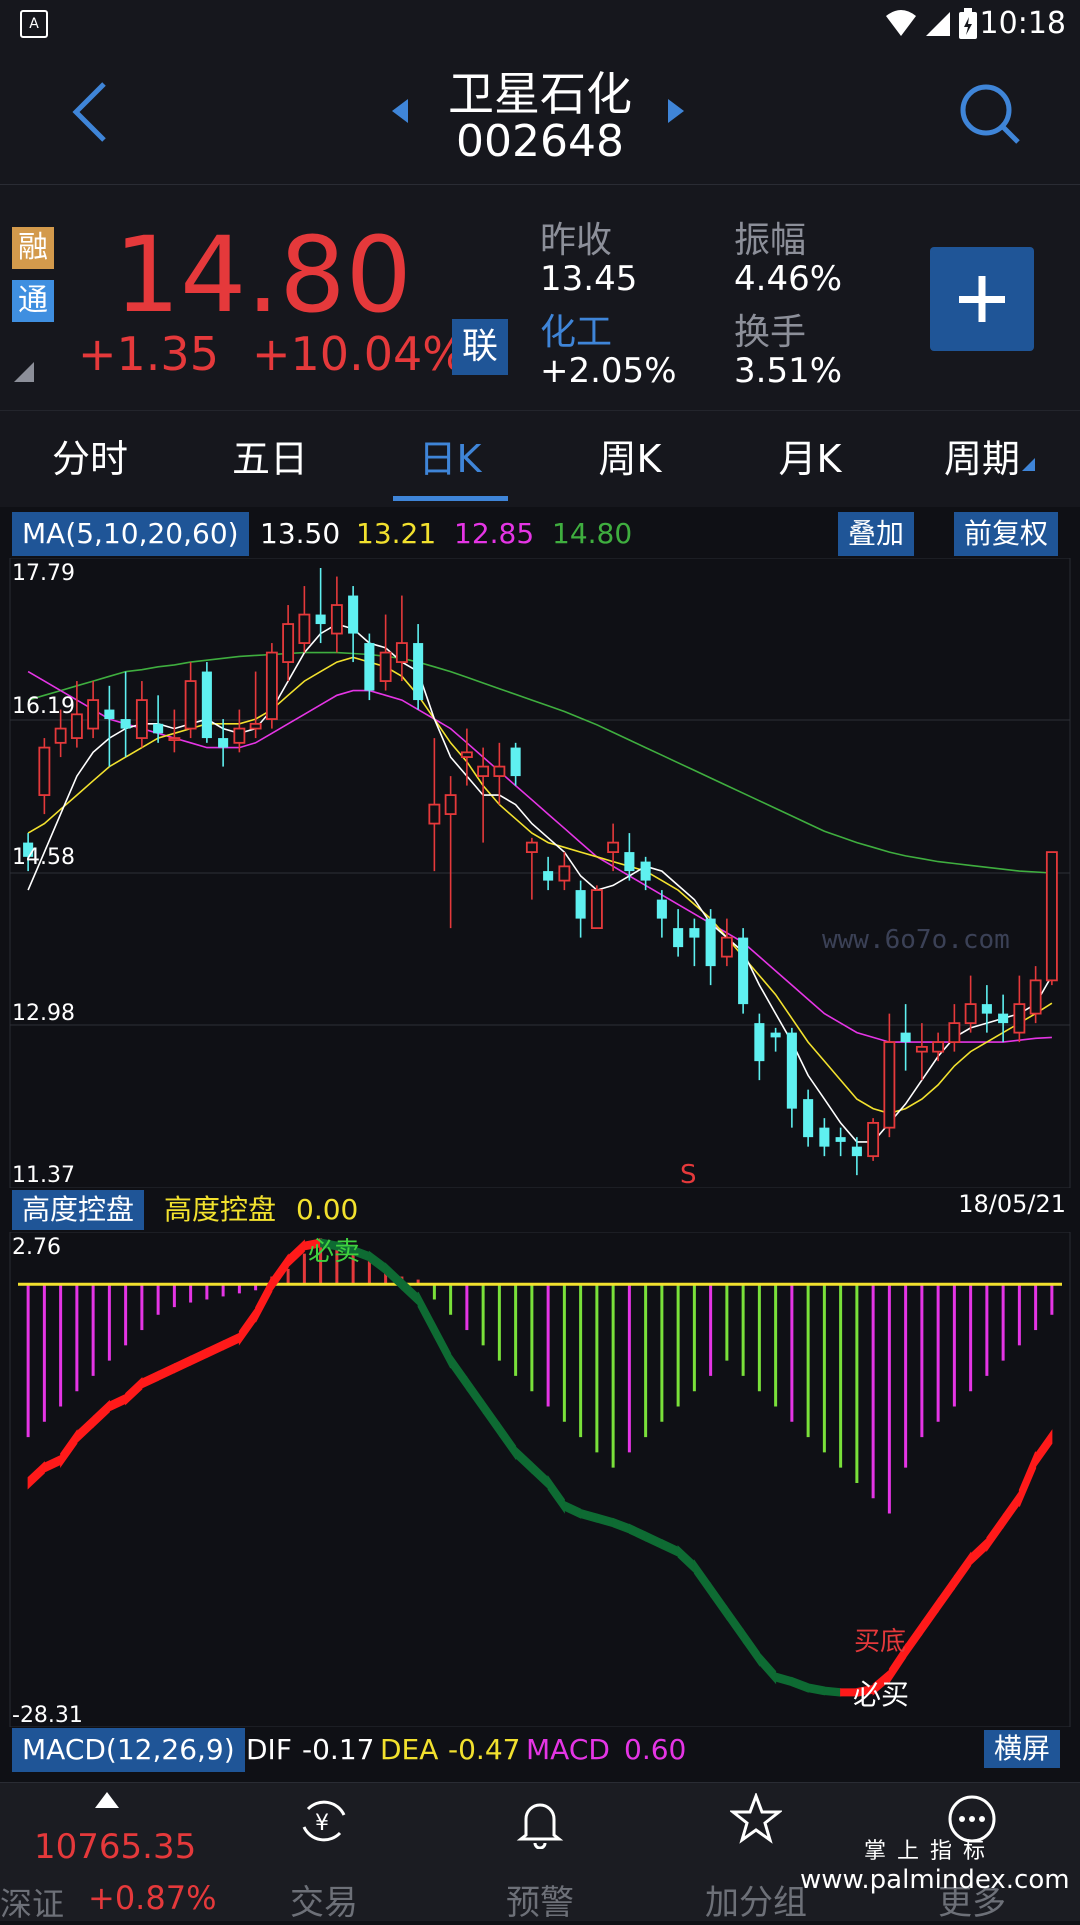 The width and height of the screenshot is (1080, 1925). I want to click on tab-five-day: 五日, so click(269, 459).